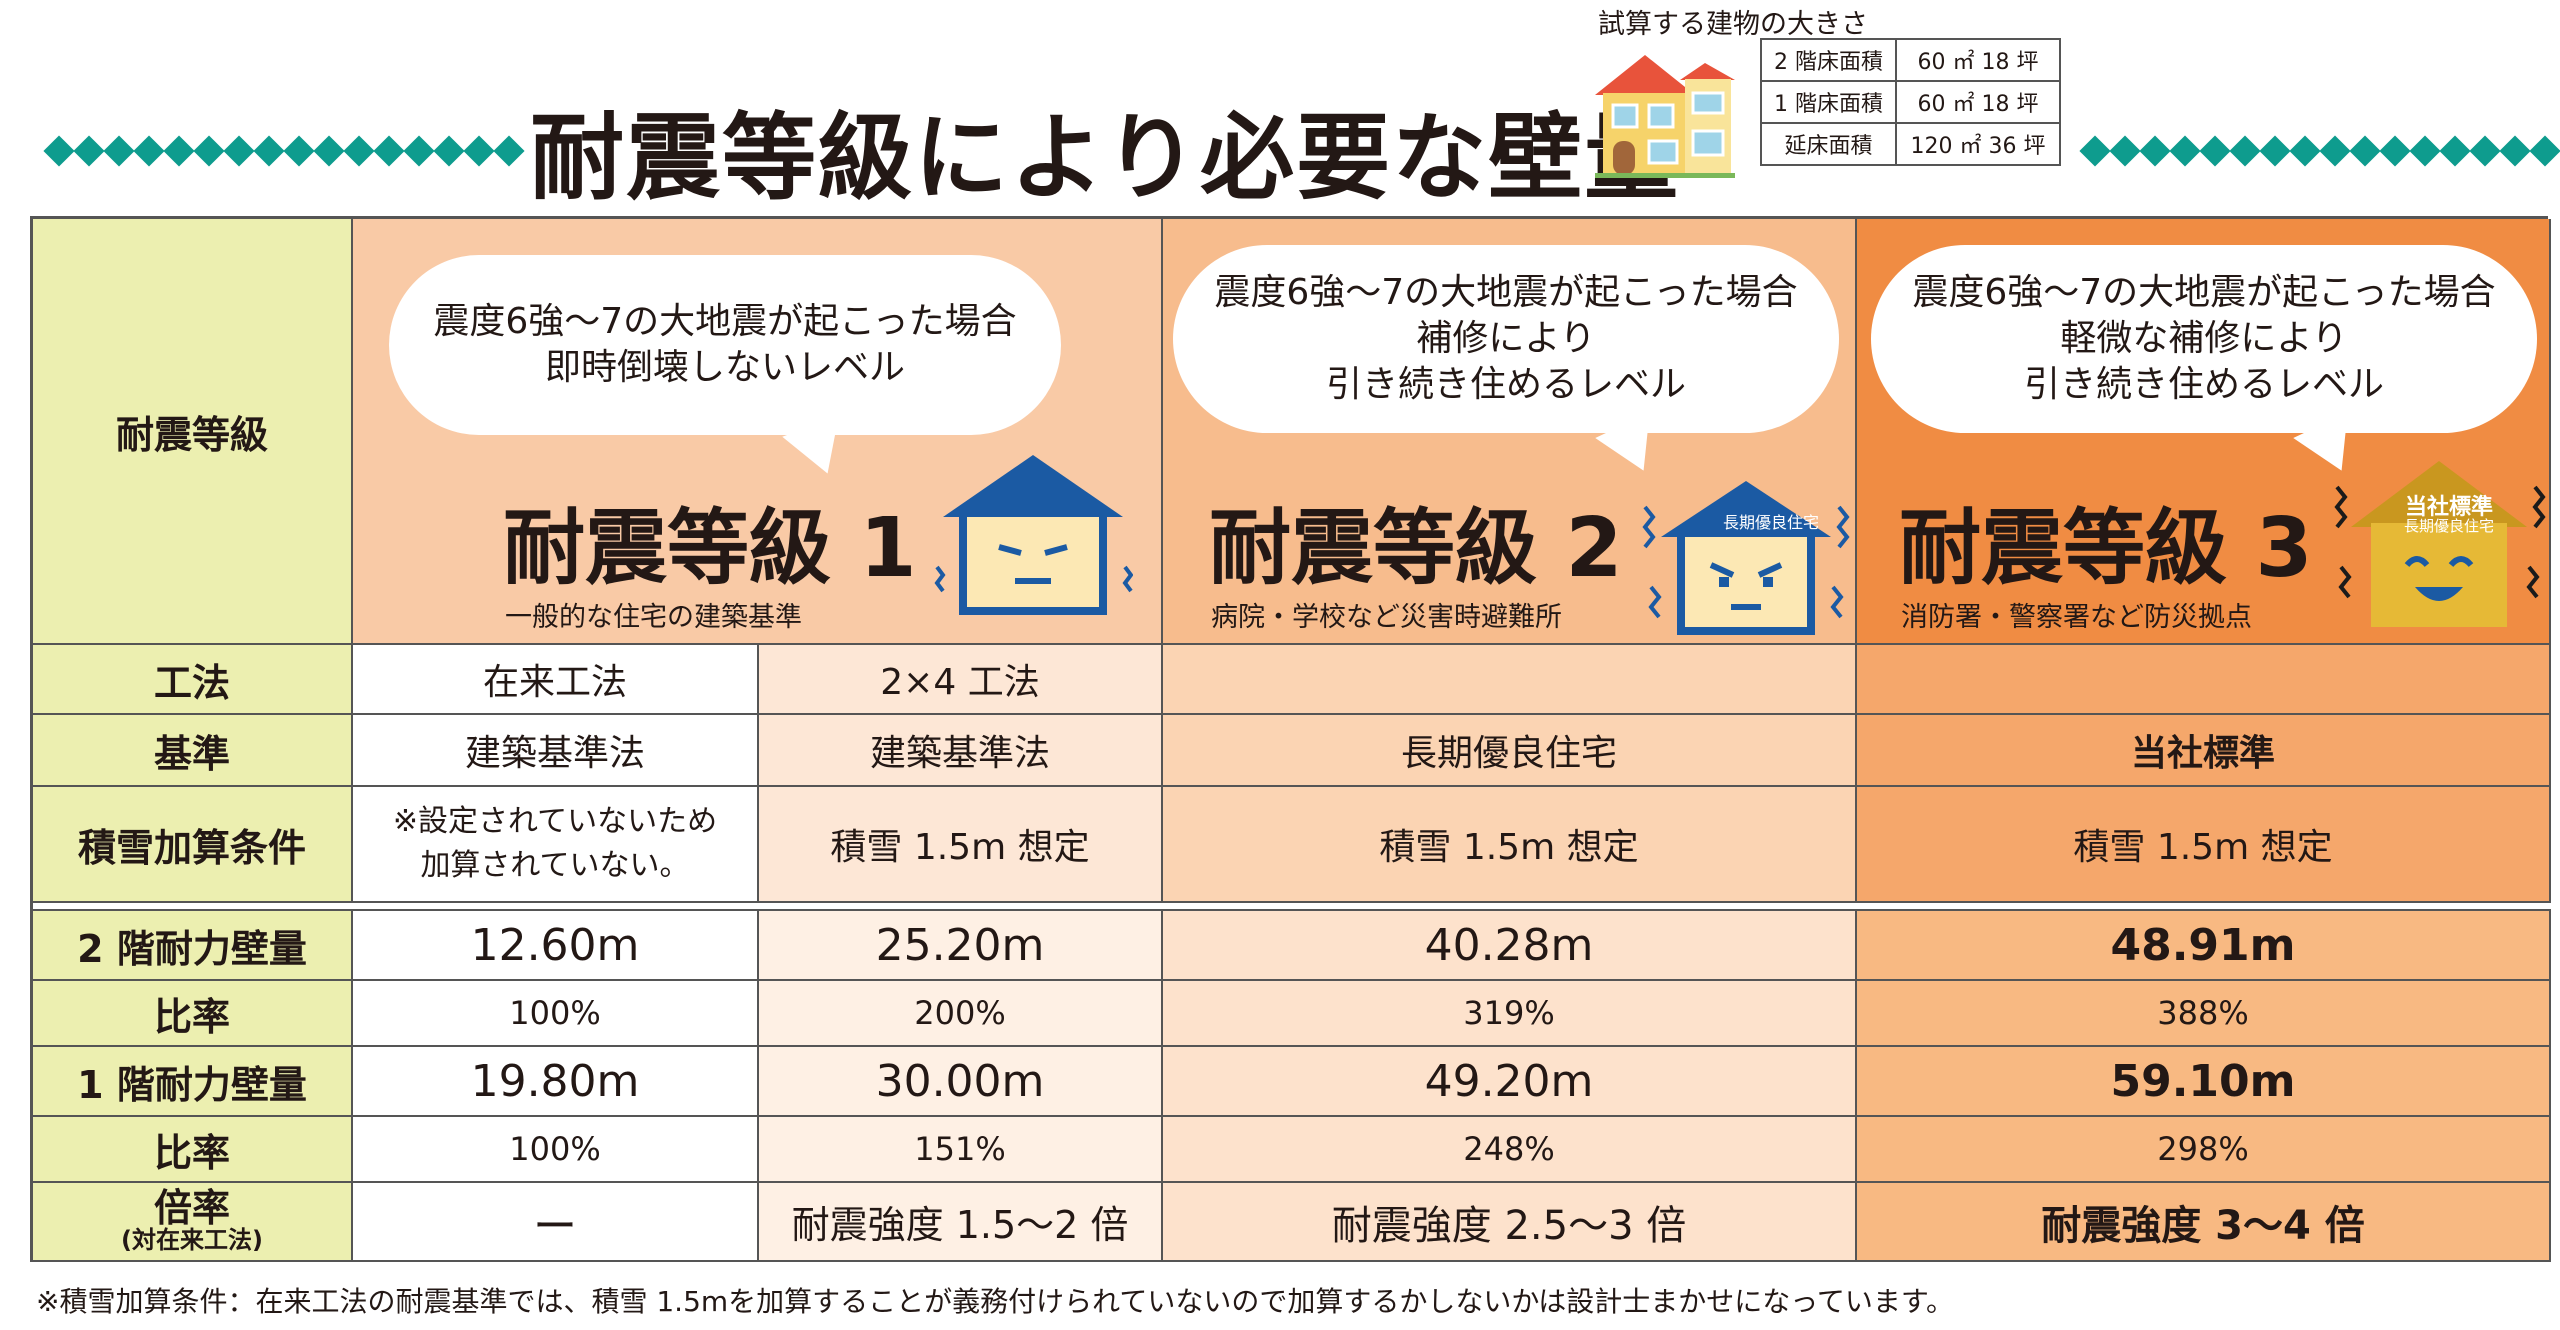 This screenshot has width=2560, height=1330. I want to click on wall1-grade-3: 59.10m, so click(2204, 1082).